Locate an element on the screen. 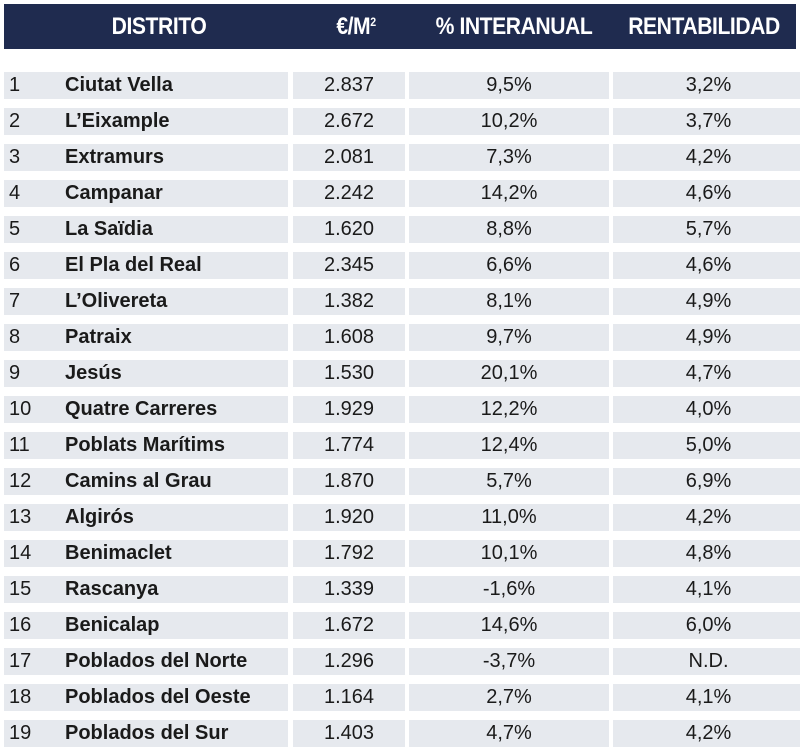 The height and width of the screenshot is (755, 800). table-row: 3 Extramurs 2.081 7,3% 4,2% is located at coordinates (402, 160).